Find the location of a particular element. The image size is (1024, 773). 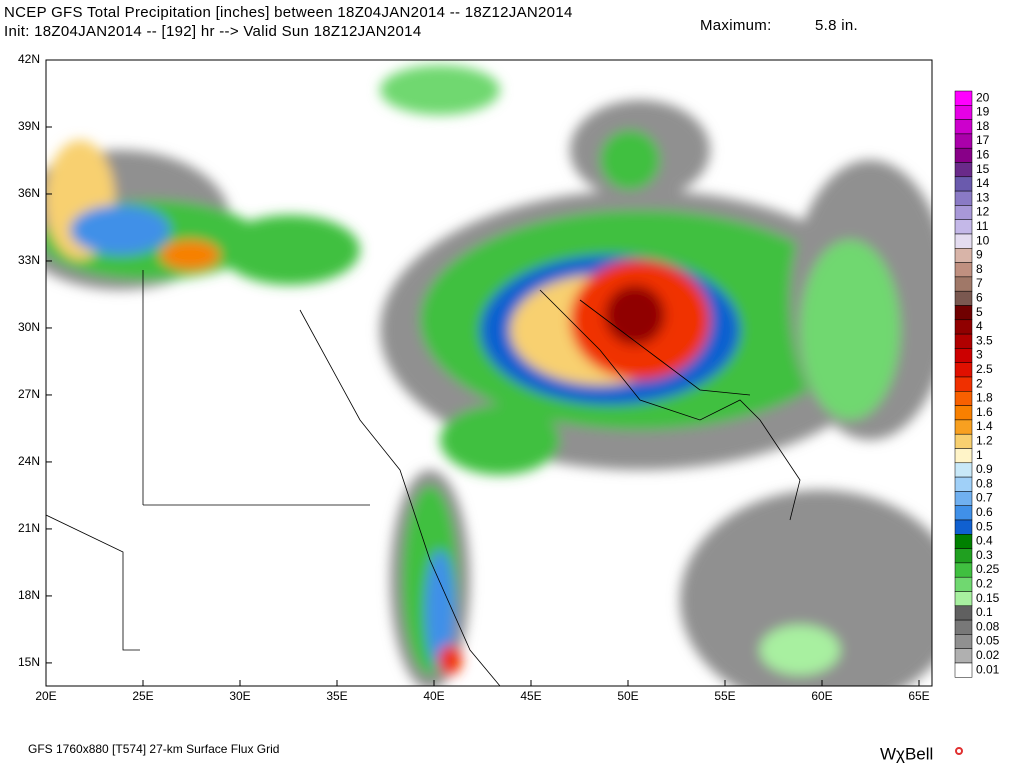

lon-label: 35E is located at coordinates (336, 696).